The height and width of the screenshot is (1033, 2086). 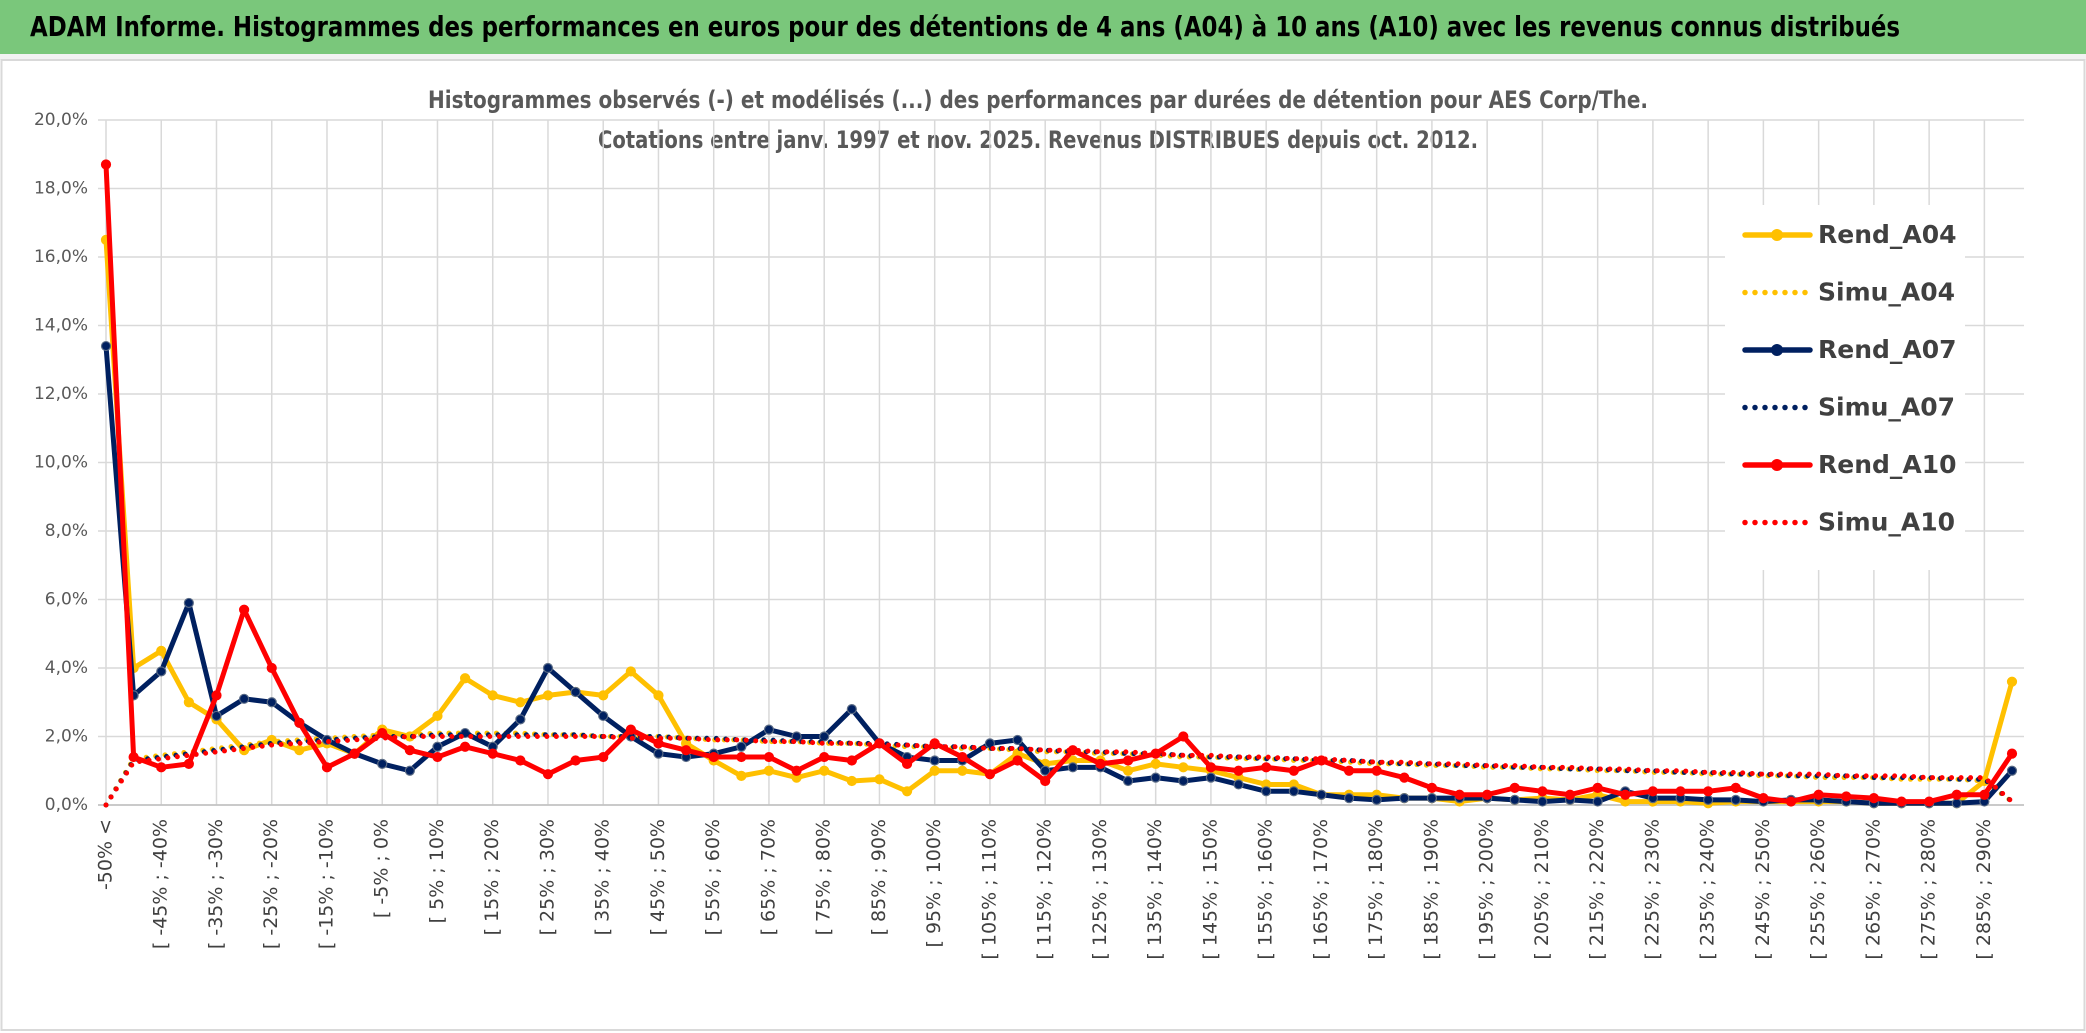 What do you see at coordinates (1929, 889) in the screenshot?
I see `x-tick-label: [ 275% ; 280%` at bounding box center [1929, 889].